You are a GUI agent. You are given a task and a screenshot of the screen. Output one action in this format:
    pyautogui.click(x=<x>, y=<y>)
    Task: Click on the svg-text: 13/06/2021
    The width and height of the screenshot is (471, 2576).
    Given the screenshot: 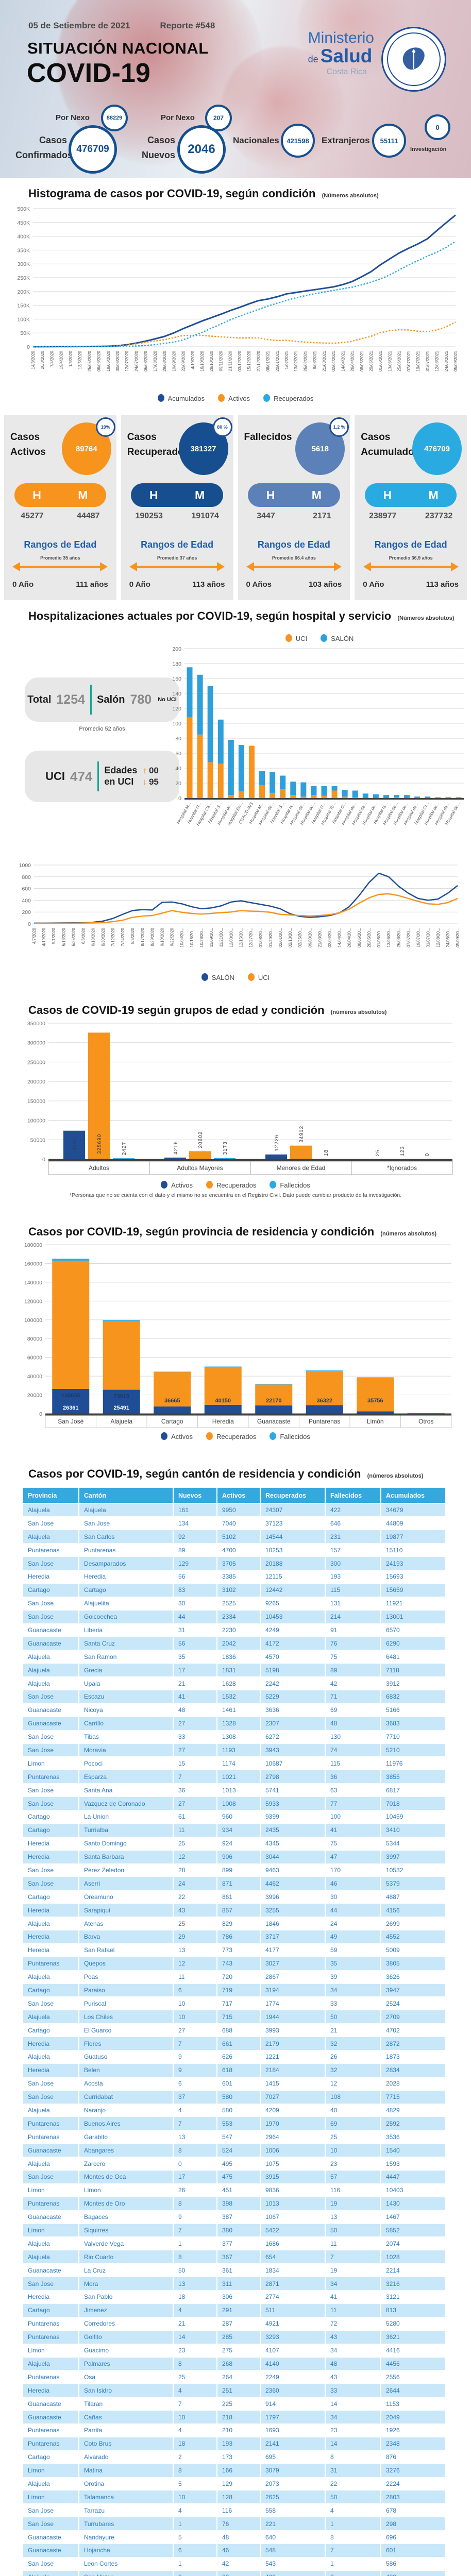 What is the action you would take?
    pyautogui.click(x=390, y=360)
    